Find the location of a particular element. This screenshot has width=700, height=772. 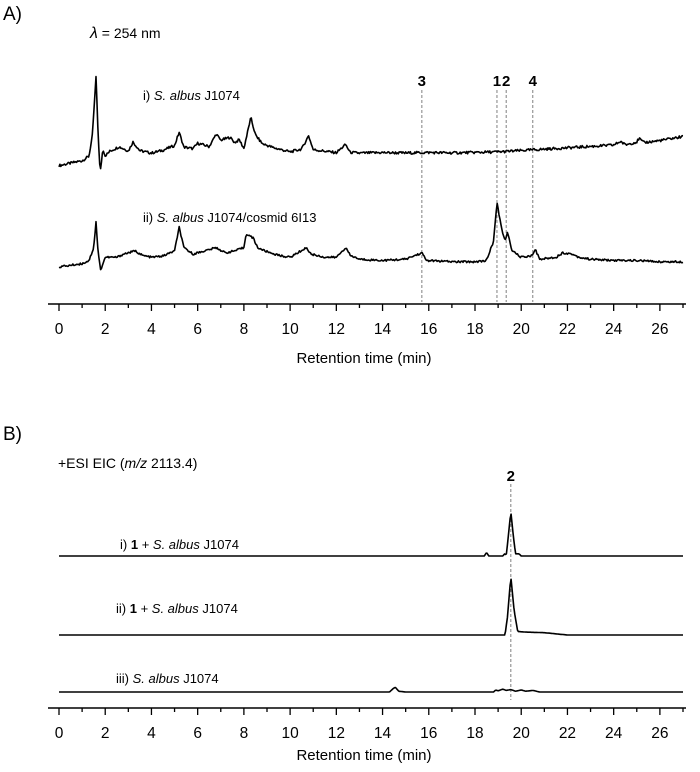

panel-b-x-ticks: 0 2 4 6 8 10 12 14 16 18 20 22 24 26 is located at coordinates (369, 725).